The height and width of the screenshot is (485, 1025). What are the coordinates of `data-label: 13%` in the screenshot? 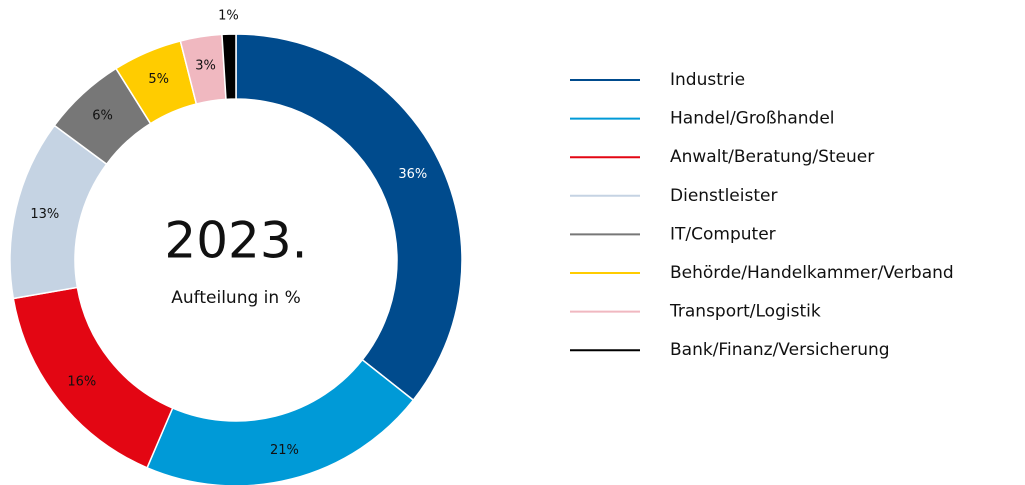 It's located at (44, 214).